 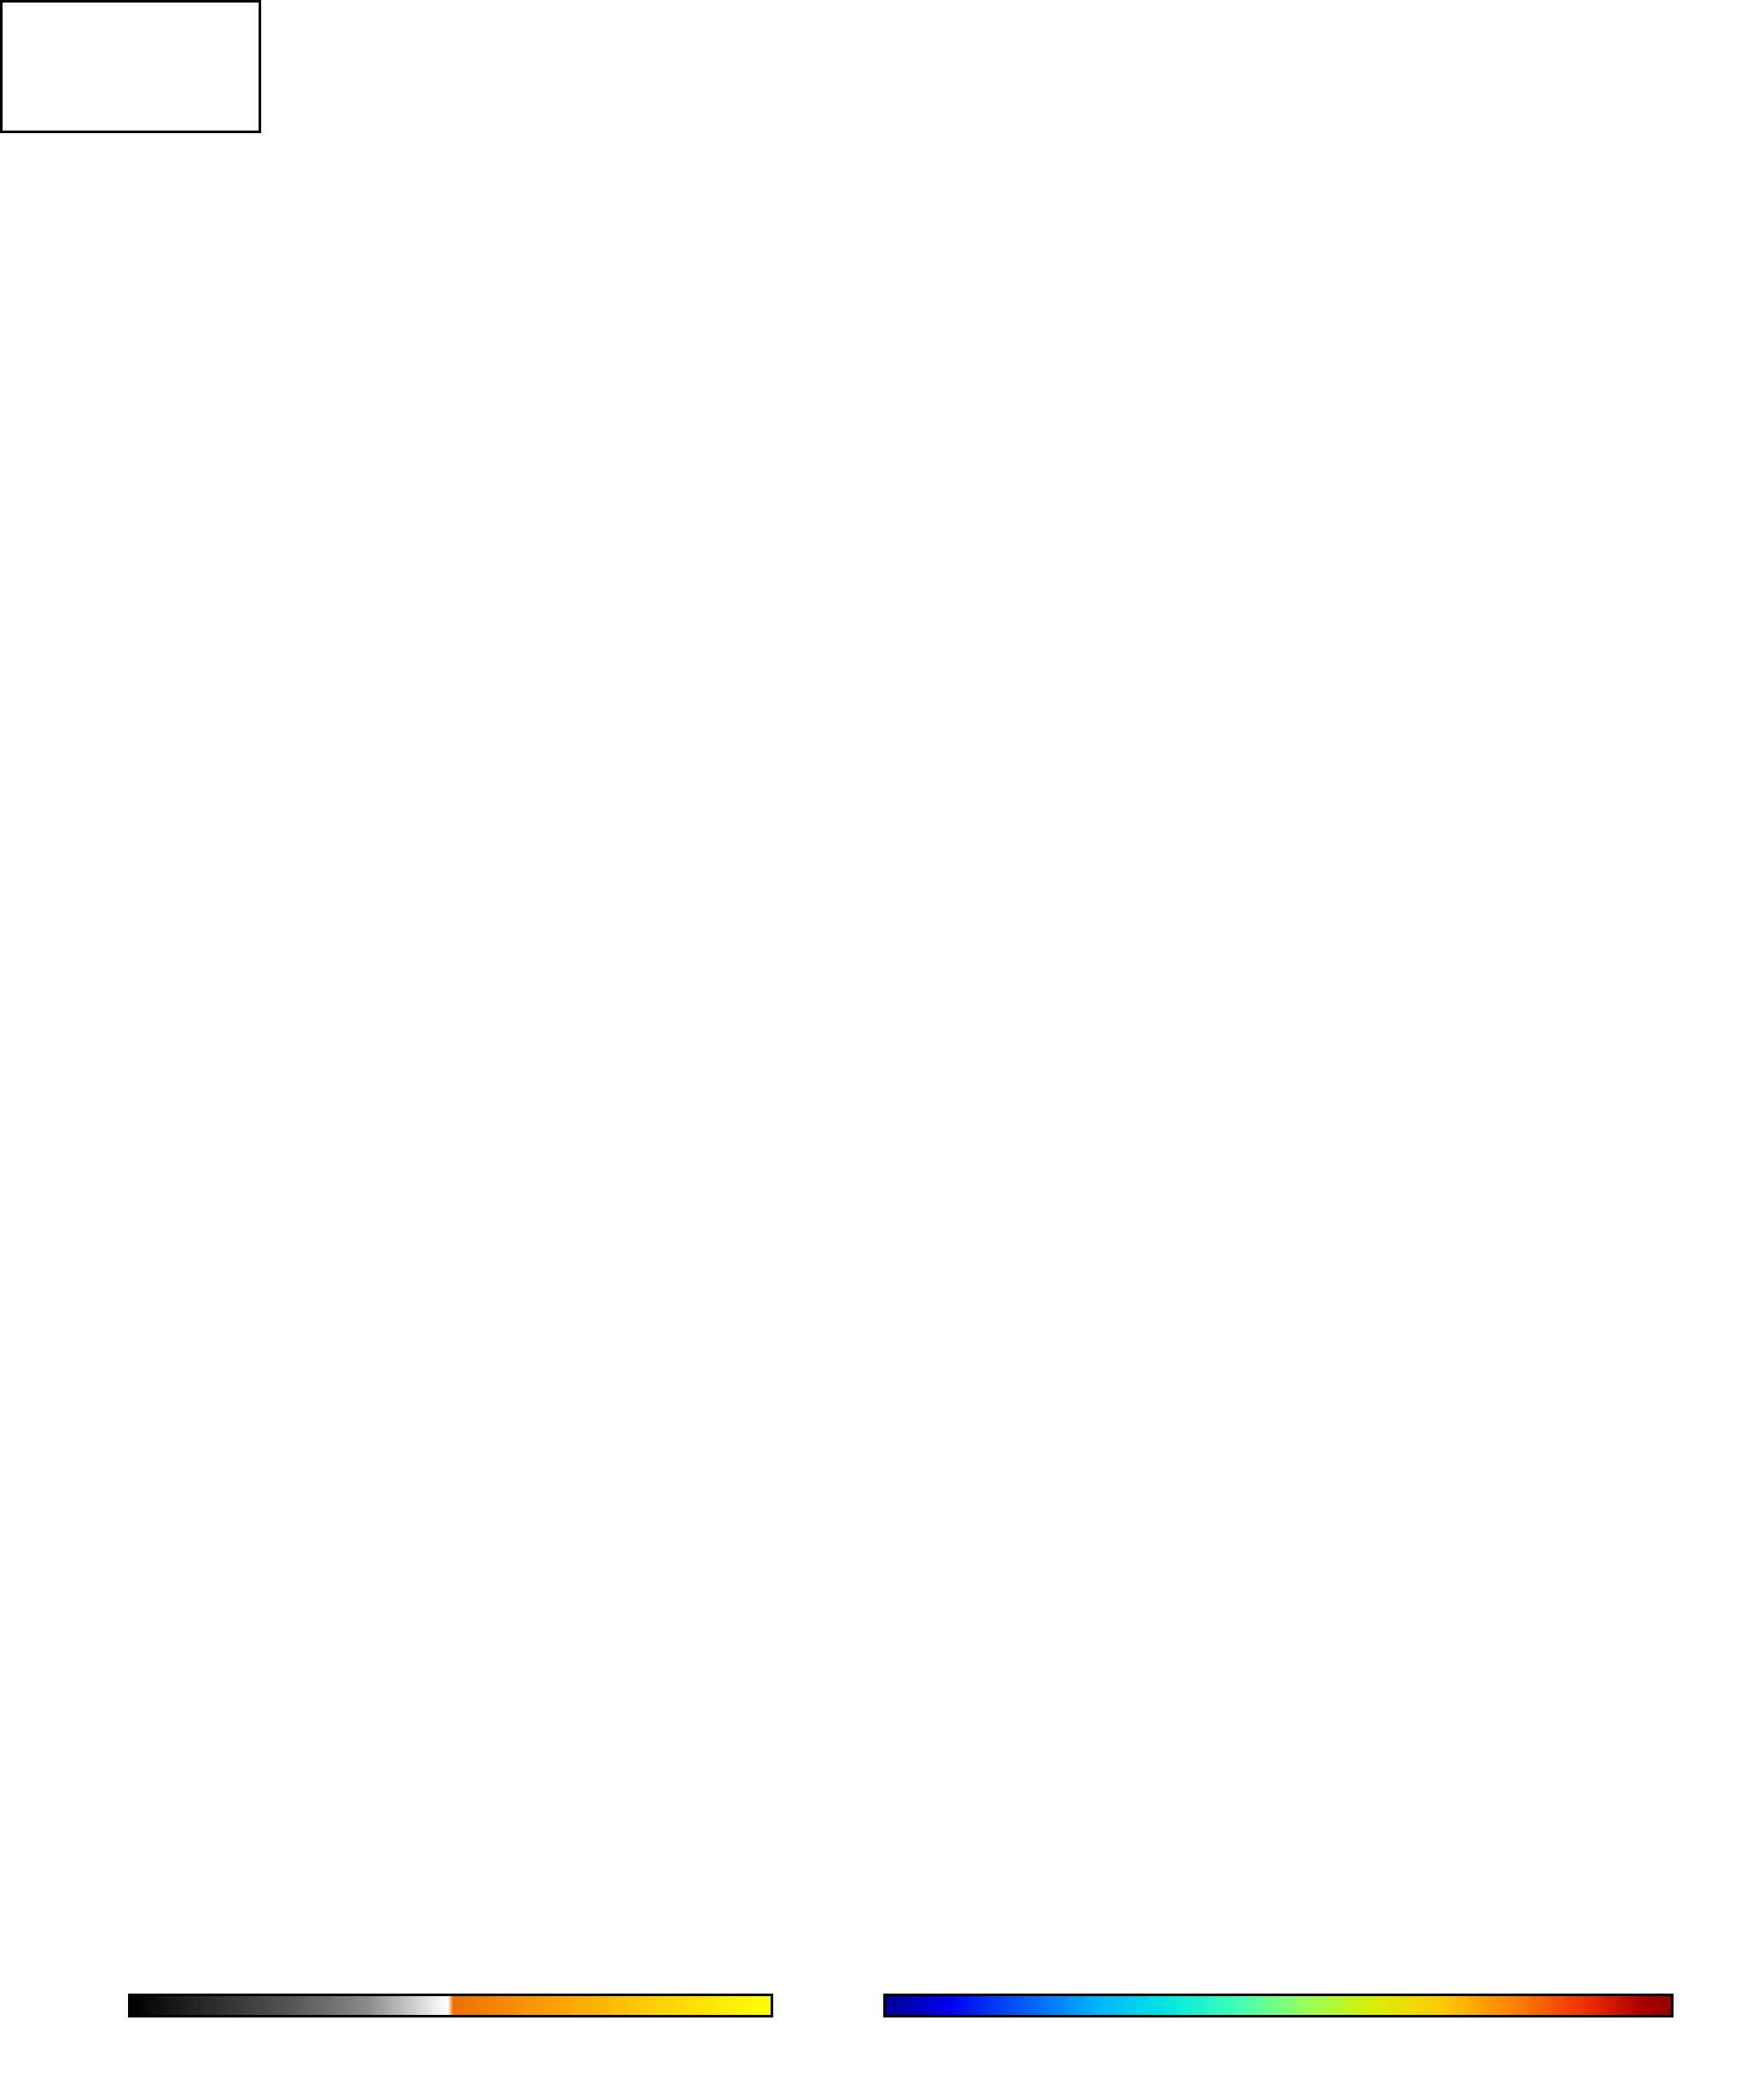 What do you see at coordinates (130, 66) in the screenshot?
I see `backscatter-heatmap-108m` at bounding box center [130, 66].